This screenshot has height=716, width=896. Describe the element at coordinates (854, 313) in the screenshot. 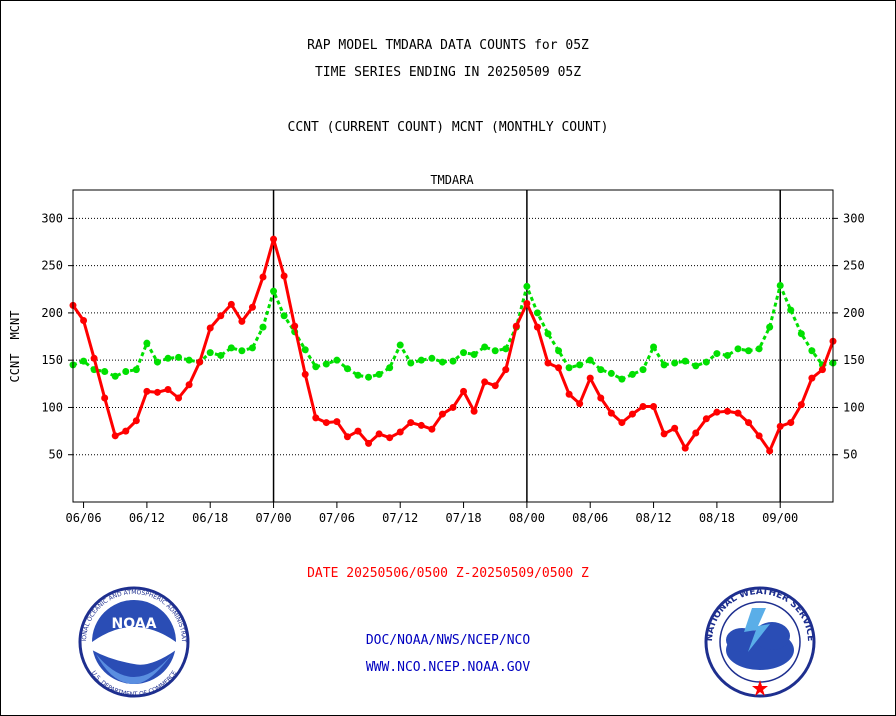

I see `y-tick-label-right: 200` at that location.